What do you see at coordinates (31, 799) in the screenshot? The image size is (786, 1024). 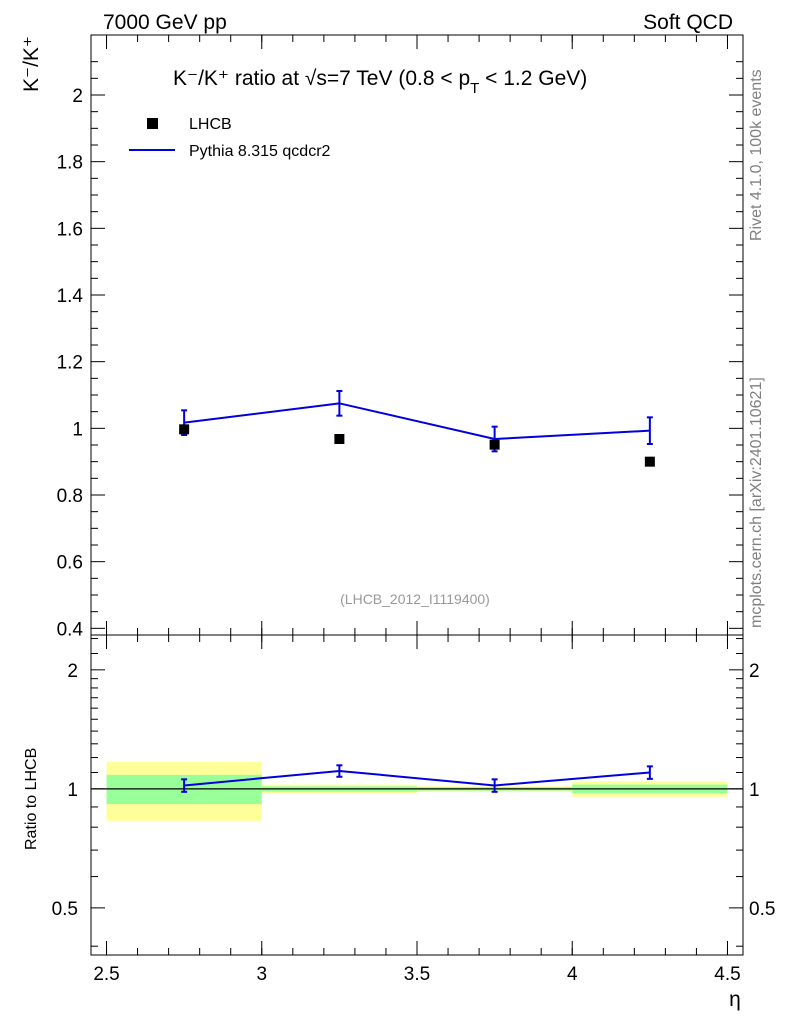 I see `ratio-y-axis-label: Ratio to LHCB` at bounding box center [31, 799].